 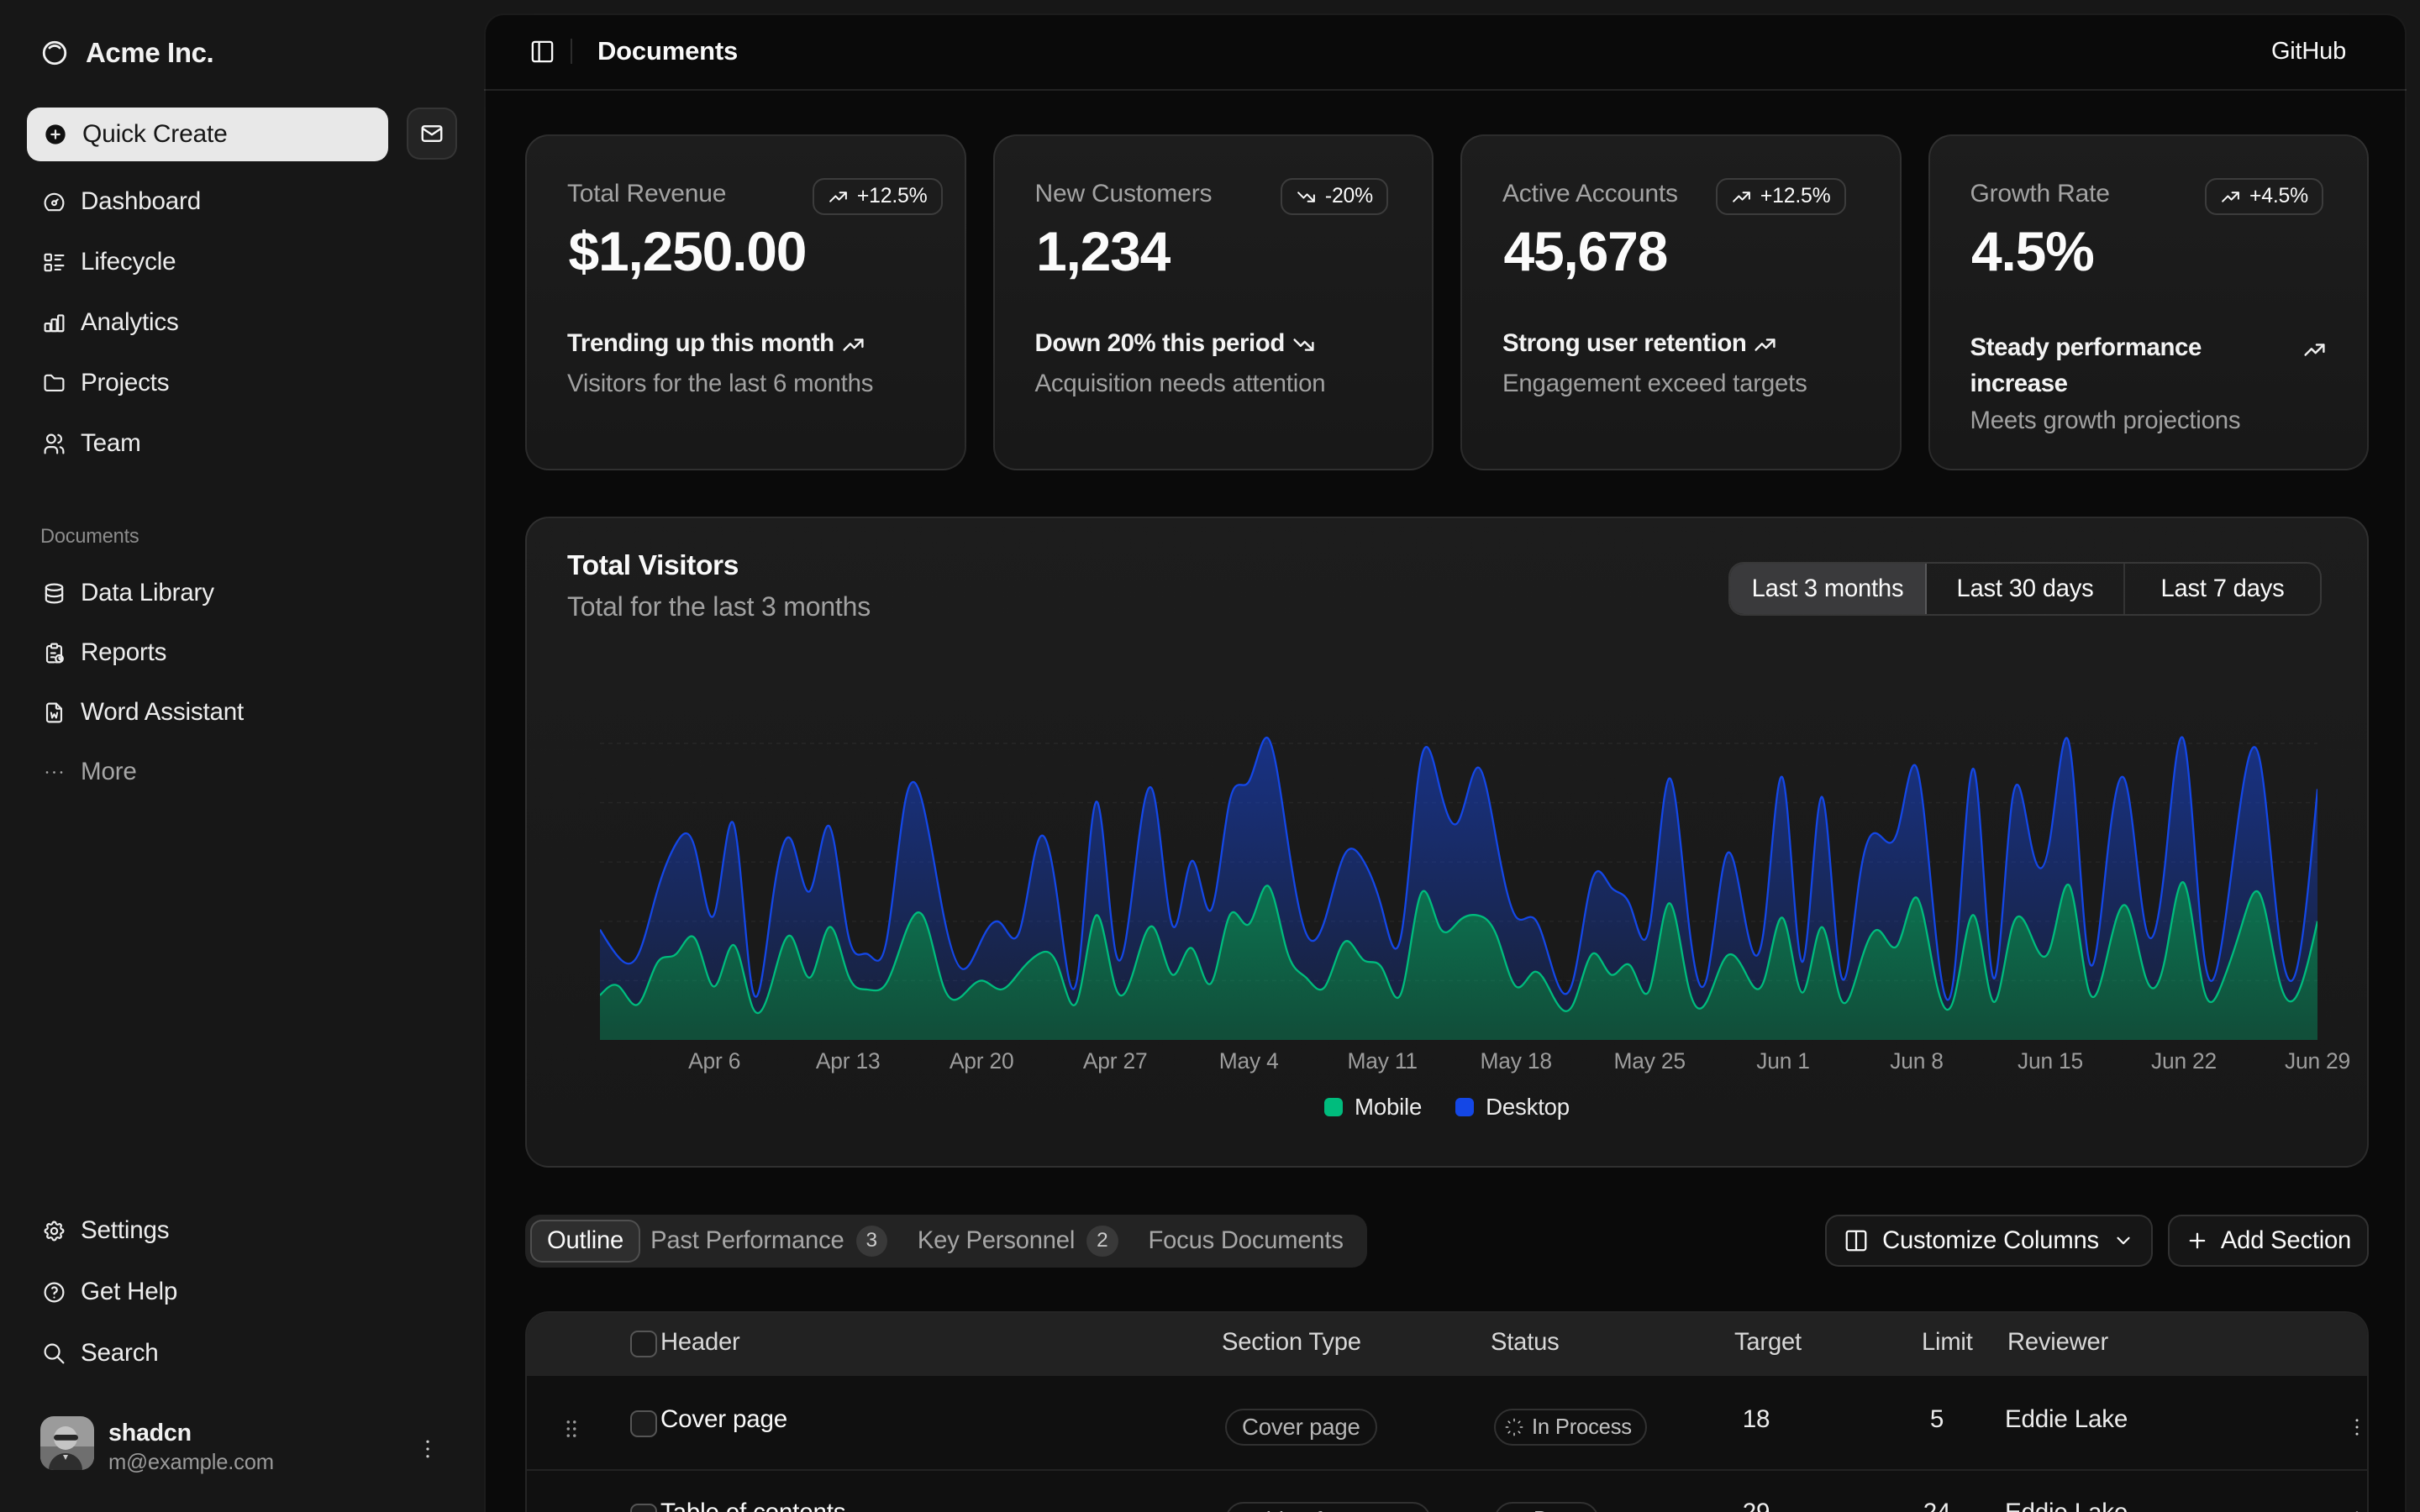 What do you see at coordinates (1783, 1061) in the screenshot?
I see `svg-text: Jun 1` at bounding box center [1783, 1061].